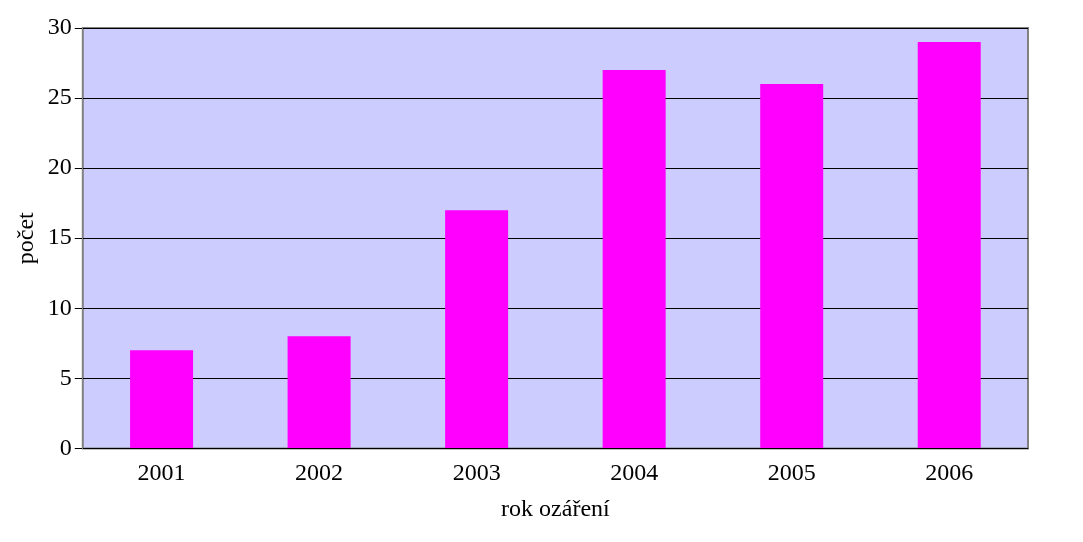  What do you see at coordinates (949, 472) in the screenshot?
I see `x-tick-label: 2006` at bounding box center [949, 472].